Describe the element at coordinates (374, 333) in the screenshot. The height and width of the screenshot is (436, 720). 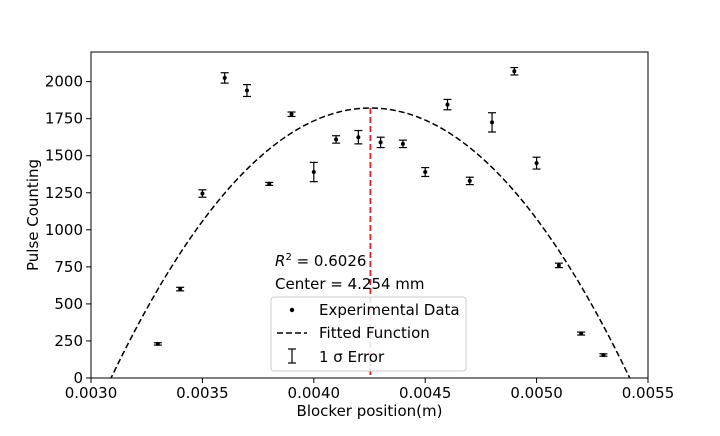
I see `legend-label-fitted-function: Fitted Function` at that location.